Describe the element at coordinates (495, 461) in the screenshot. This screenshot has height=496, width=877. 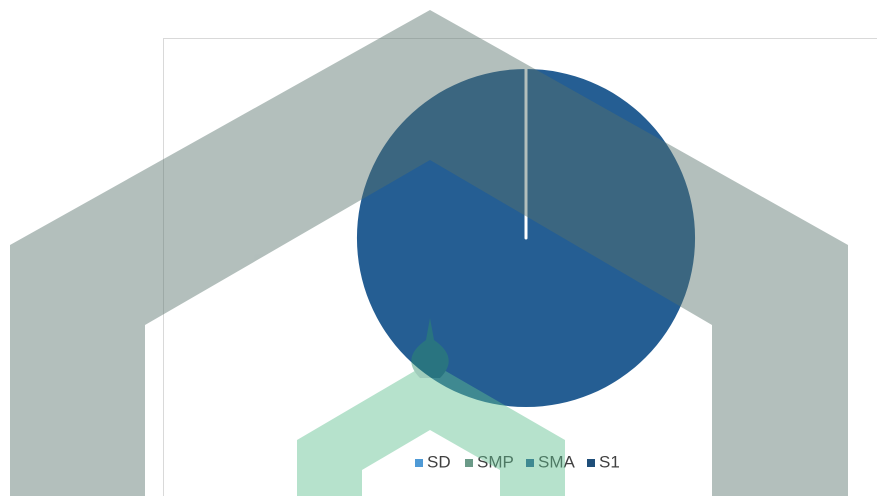
I see `legend-label: SMP` at that location.